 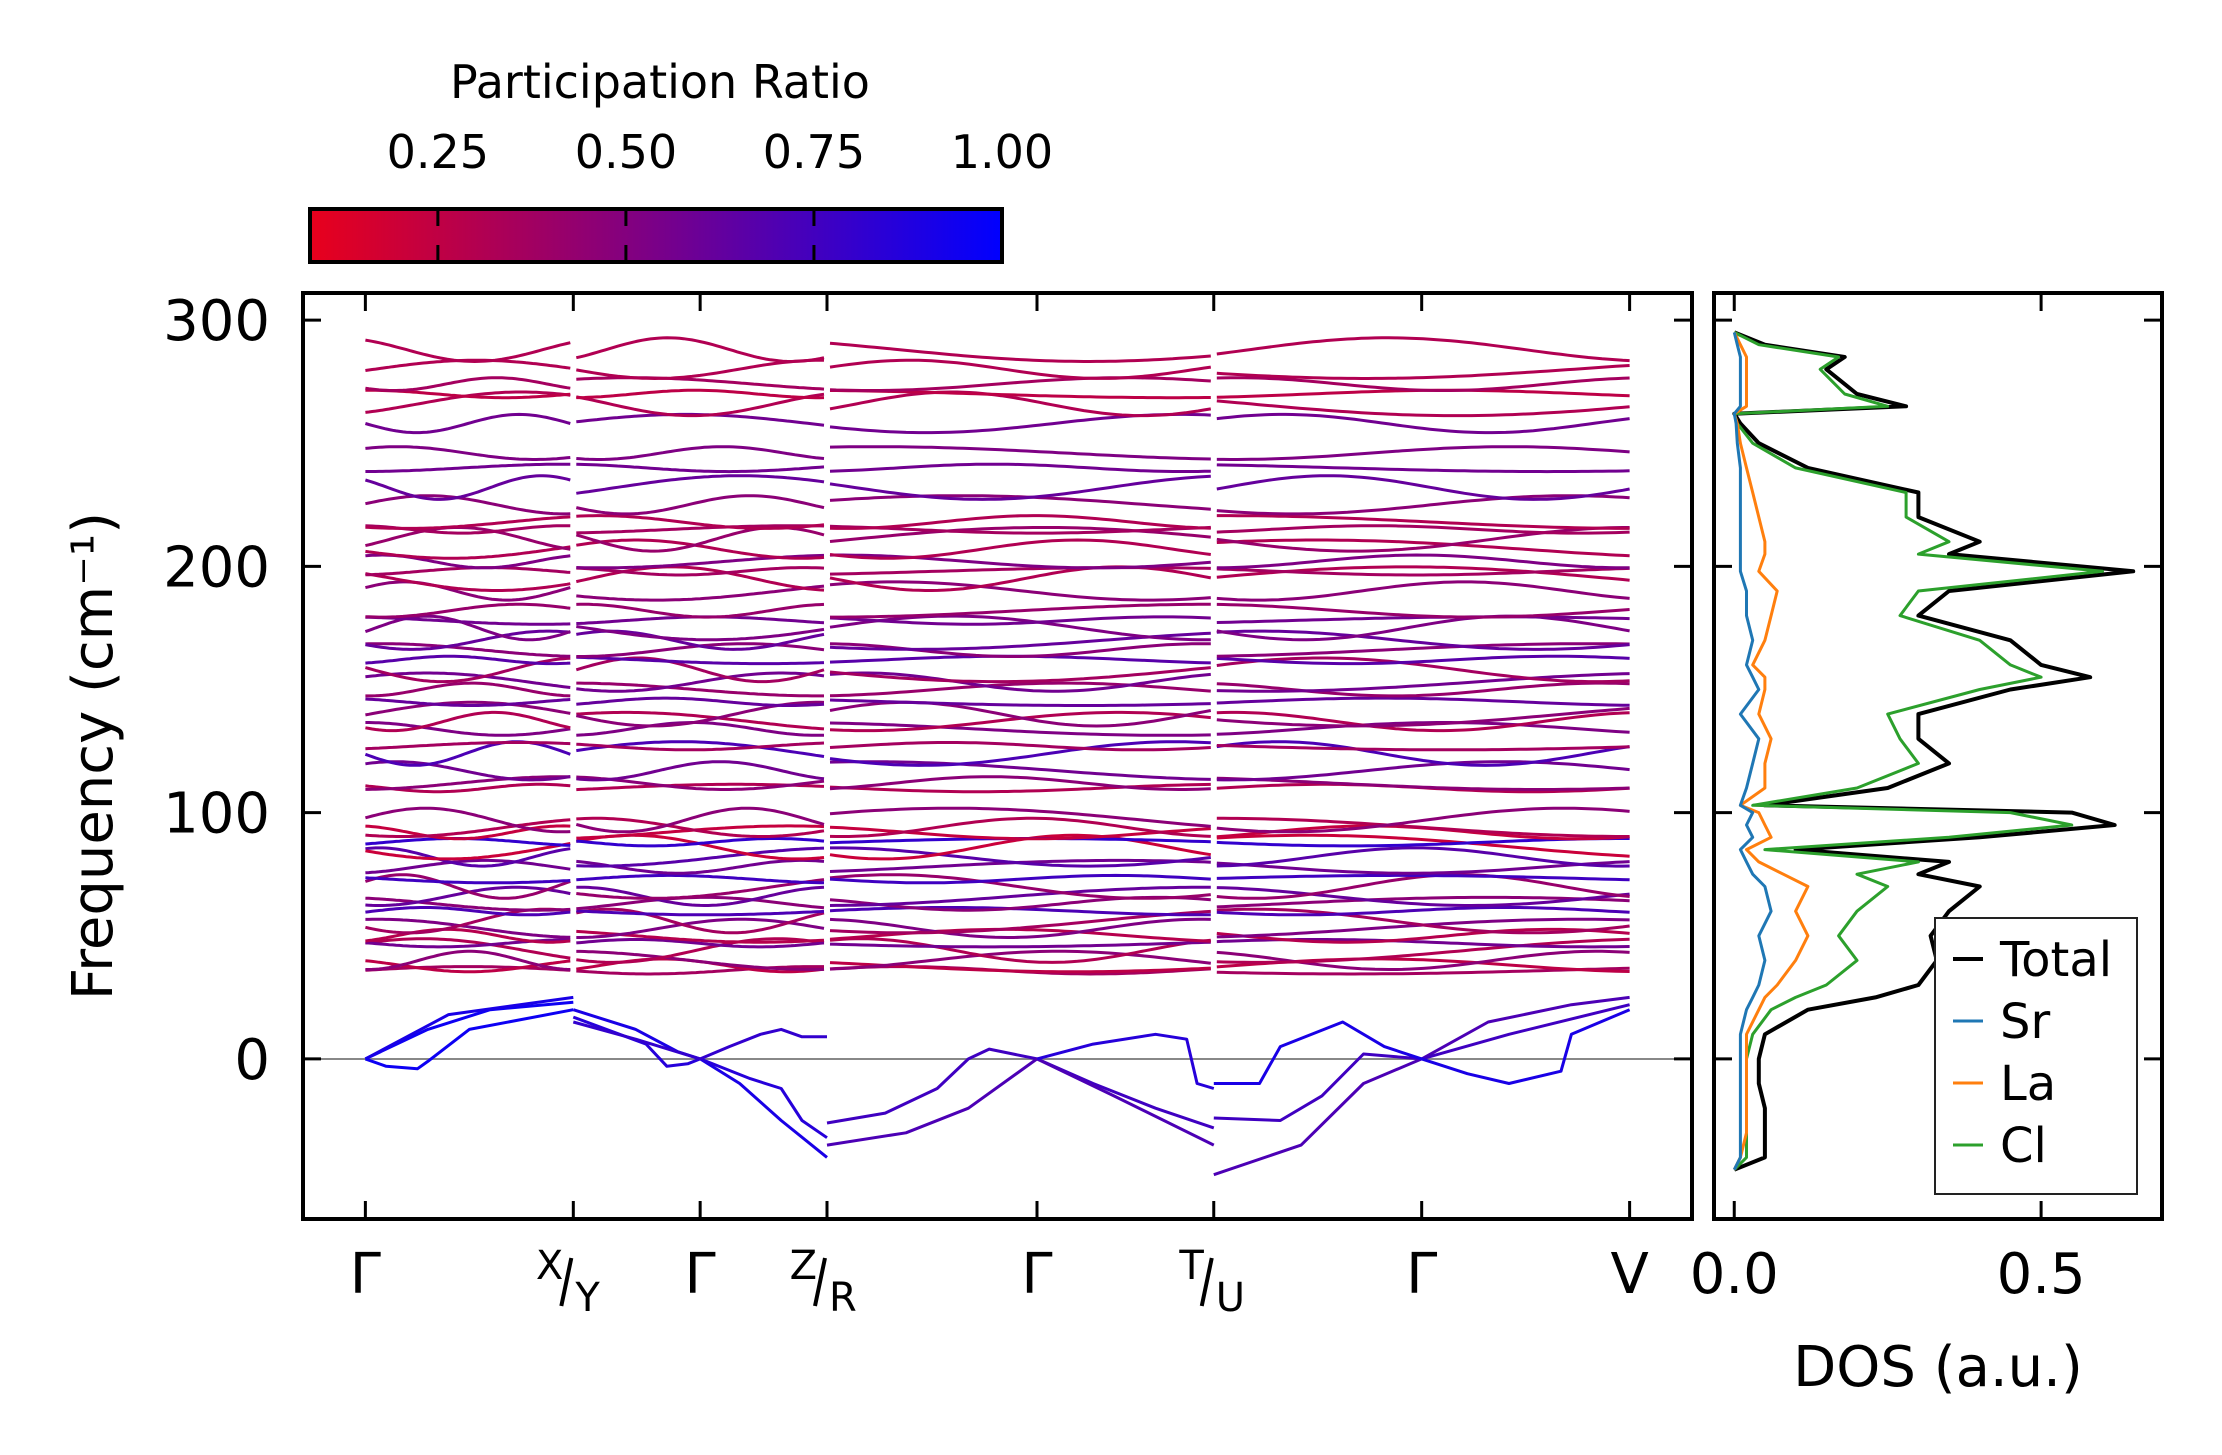 I want to click on colorbar: Participation Ratio 0.25 0.50 0.75 1.00, so click(x=680, y=159).